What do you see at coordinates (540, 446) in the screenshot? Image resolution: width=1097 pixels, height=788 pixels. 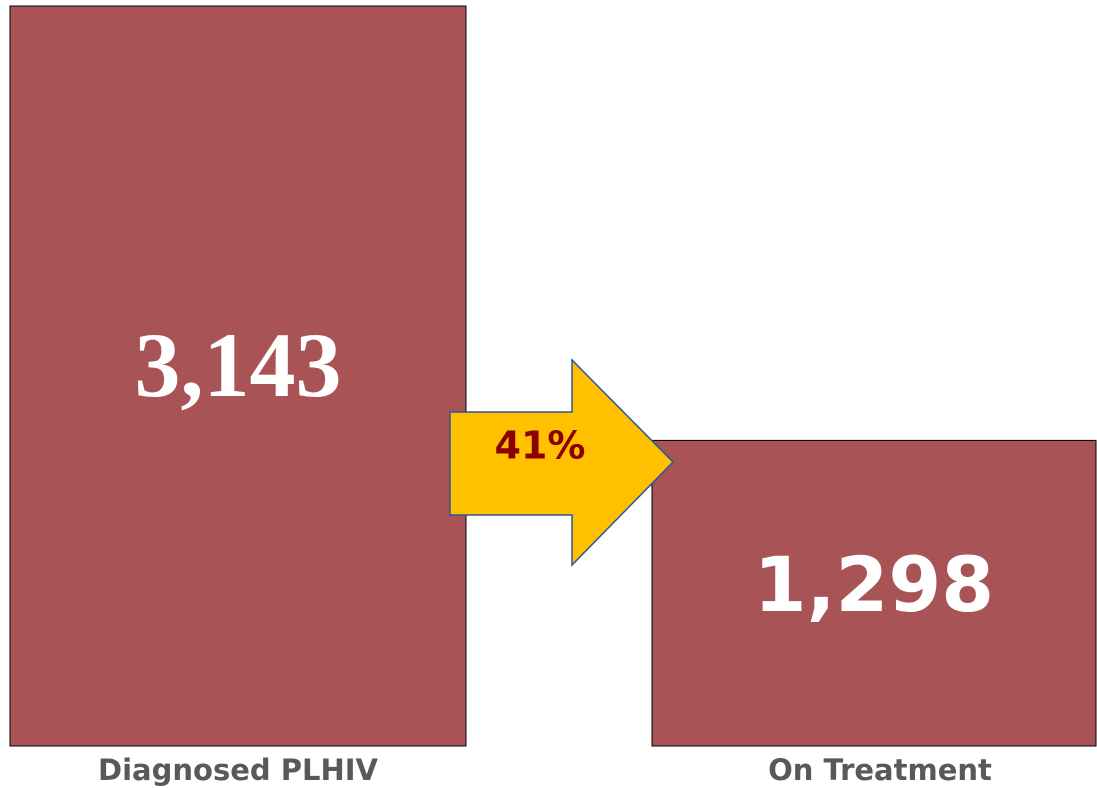 I see `annotation: 41%` at bounding box center [540, 446].